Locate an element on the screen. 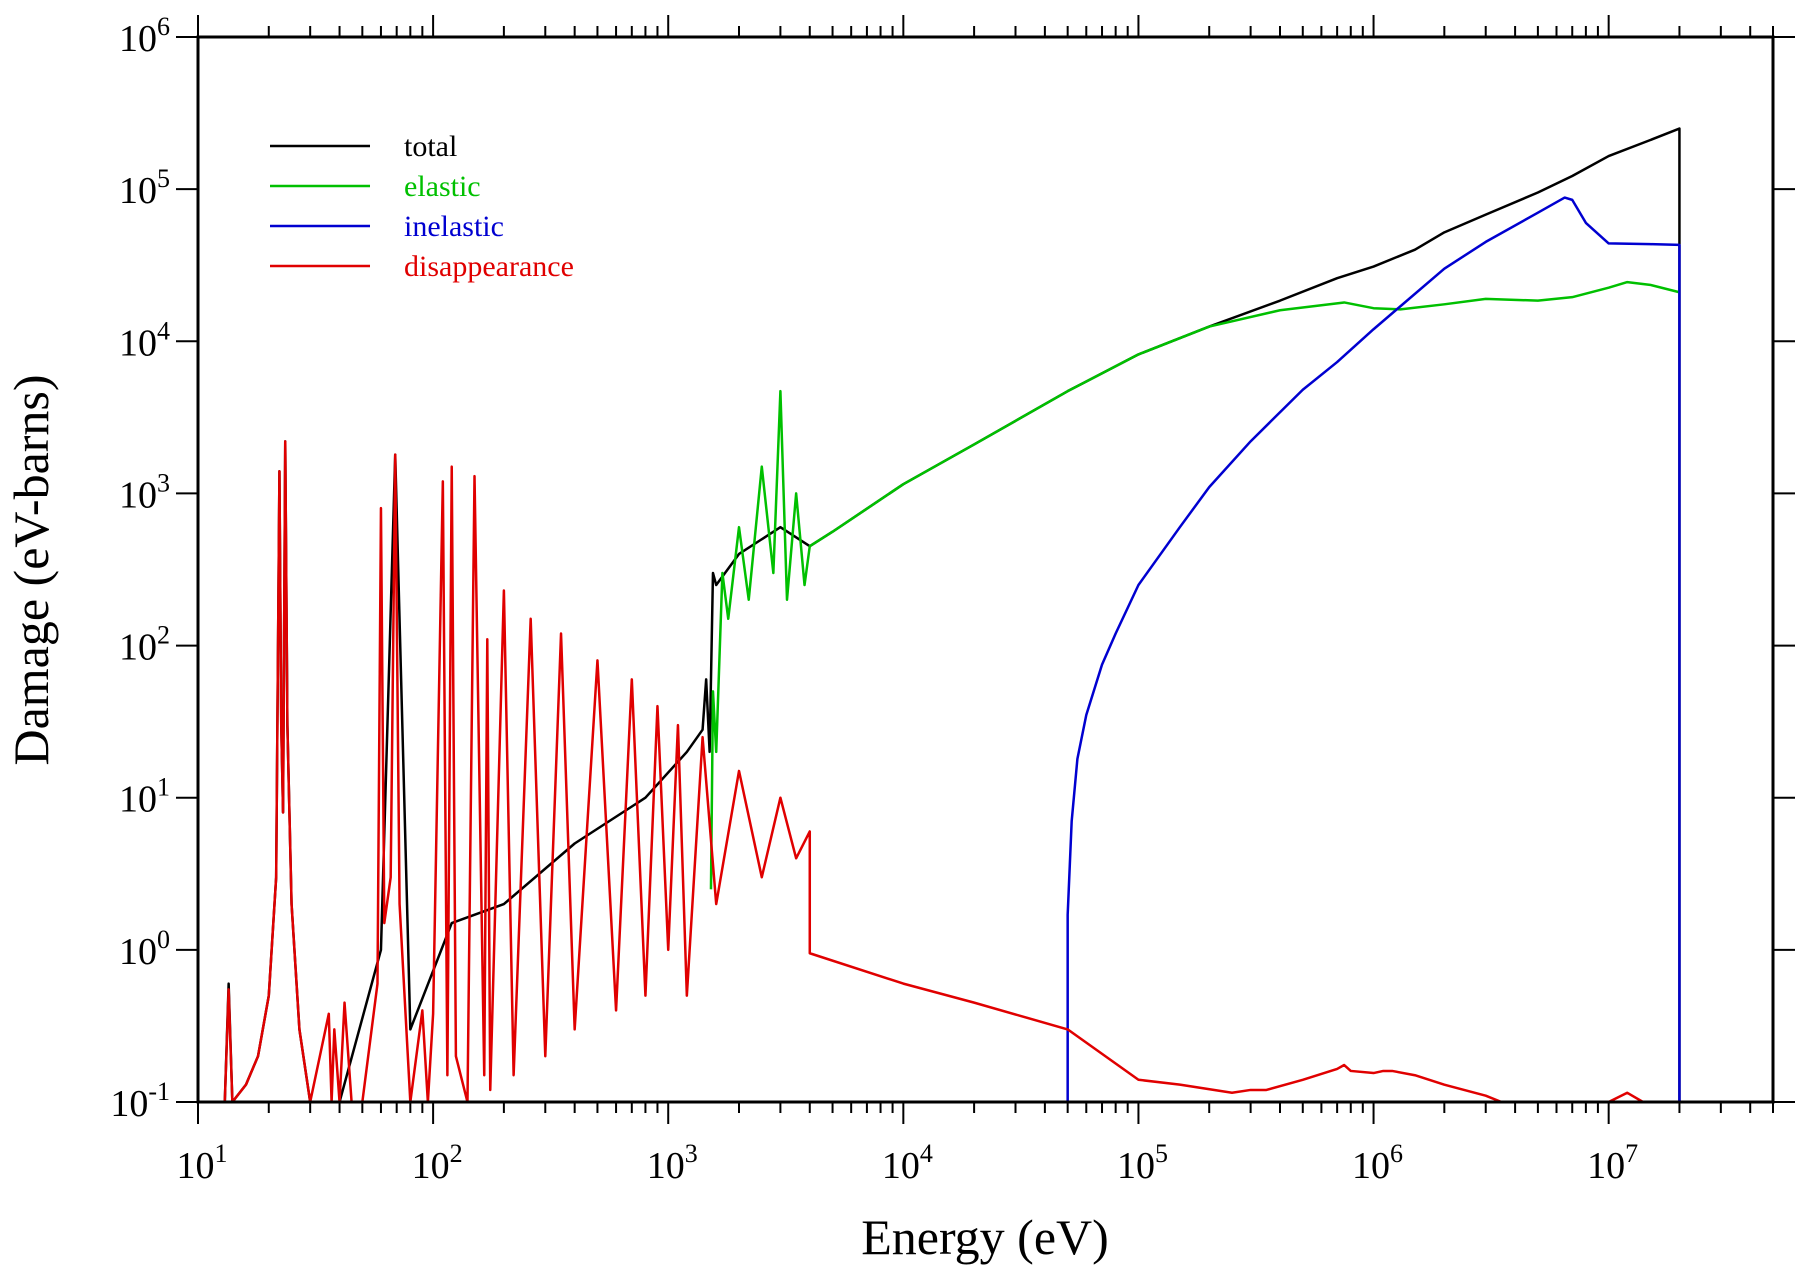 This screenshot has height=1268, width=1804. y-tick-label: 10⁶ is located at coordinates (144, 36).